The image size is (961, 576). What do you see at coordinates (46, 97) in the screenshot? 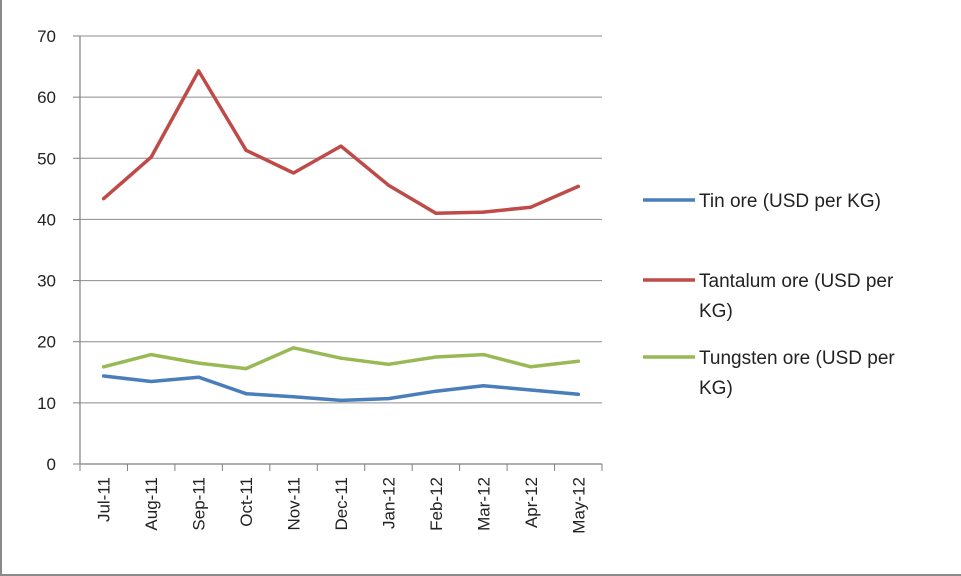
I see `y-tick-label: 60` at bounding box center [46, 97].